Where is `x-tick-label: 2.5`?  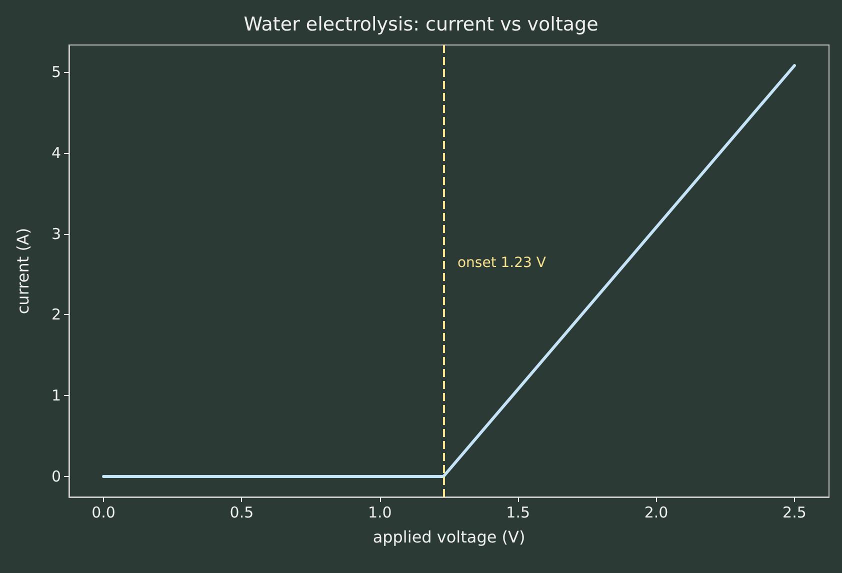 x-tick-label: 2.5 is located at coordinates (794, 513).